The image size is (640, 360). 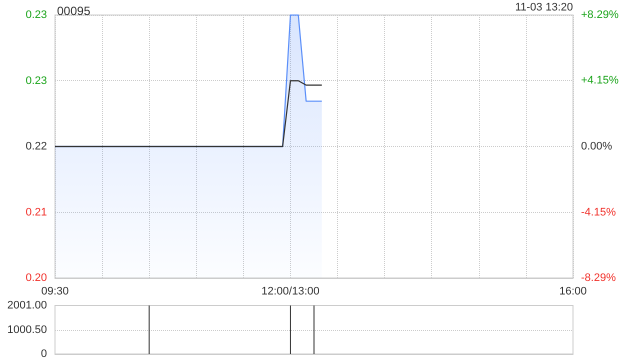 I want to click on x-tick-label: 12:00/13:00, so click(x=290, y=292).